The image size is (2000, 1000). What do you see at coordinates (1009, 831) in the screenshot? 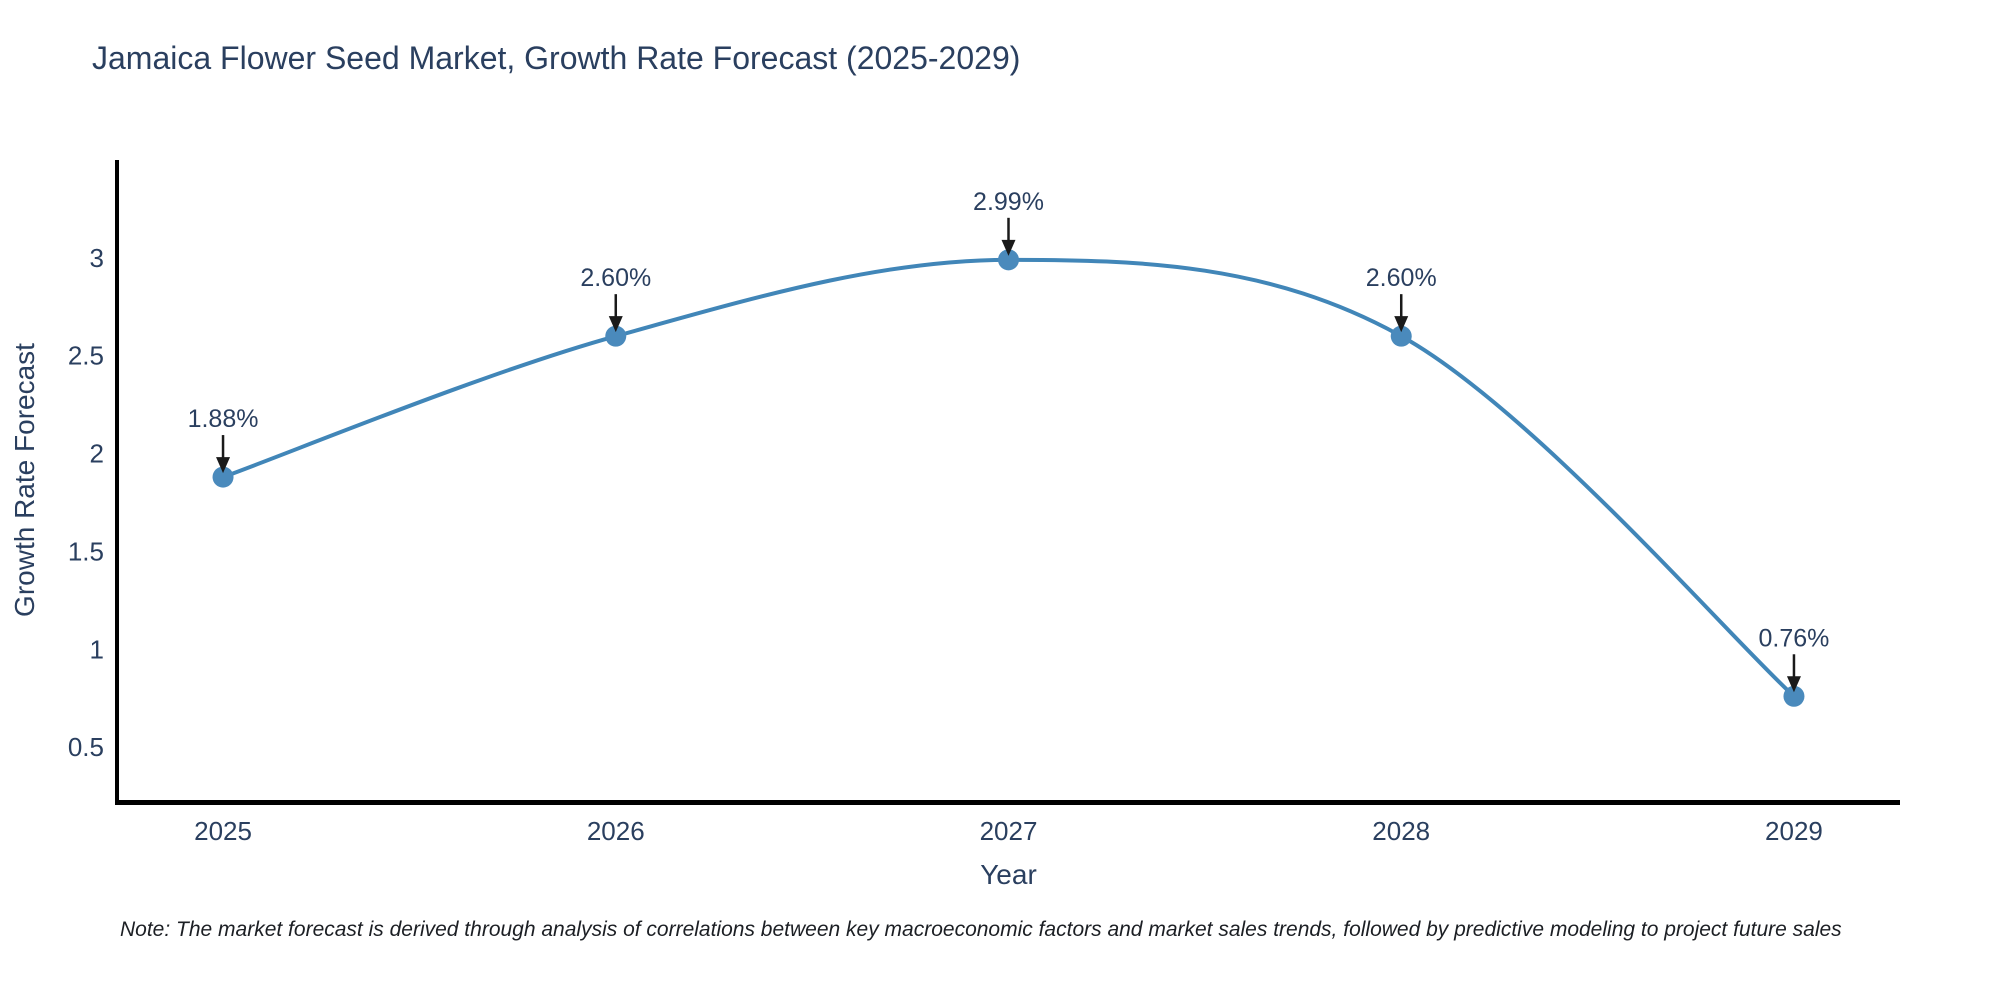
I see `x-tick-label: 2027` at bounding box center [1009, 831].